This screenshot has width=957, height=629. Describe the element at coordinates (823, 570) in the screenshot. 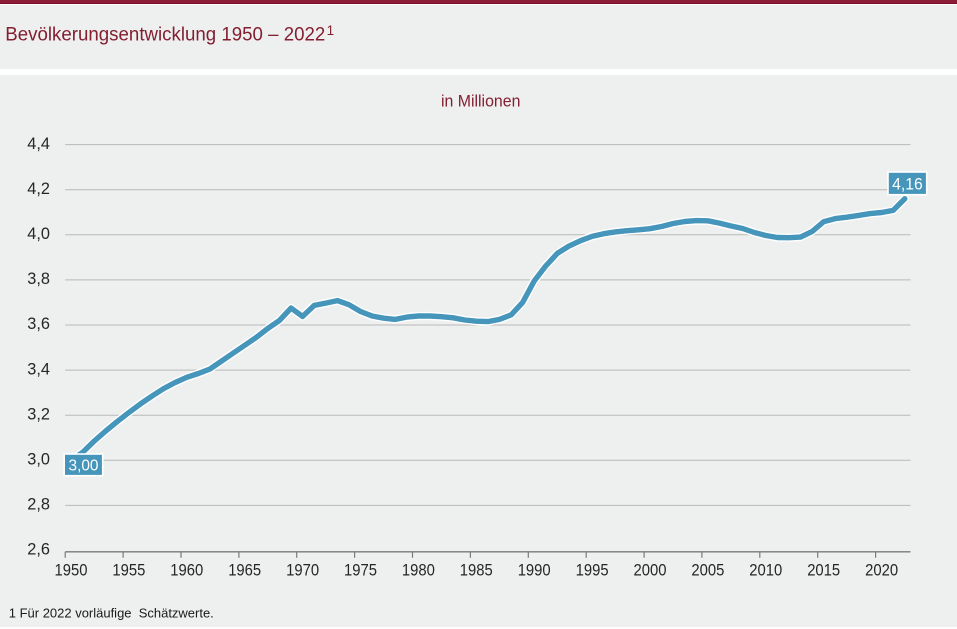

I see `svg-text: 2015` at that location.